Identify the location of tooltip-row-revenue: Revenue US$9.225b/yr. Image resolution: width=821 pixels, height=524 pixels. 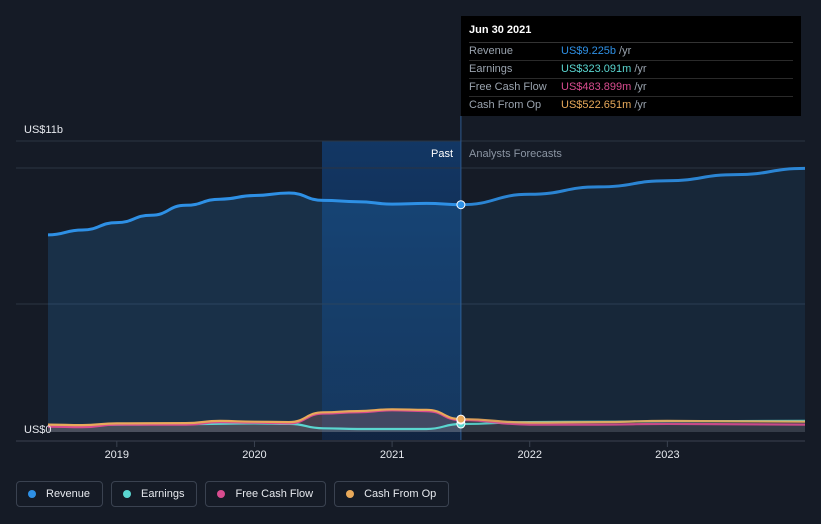
(631, 52).